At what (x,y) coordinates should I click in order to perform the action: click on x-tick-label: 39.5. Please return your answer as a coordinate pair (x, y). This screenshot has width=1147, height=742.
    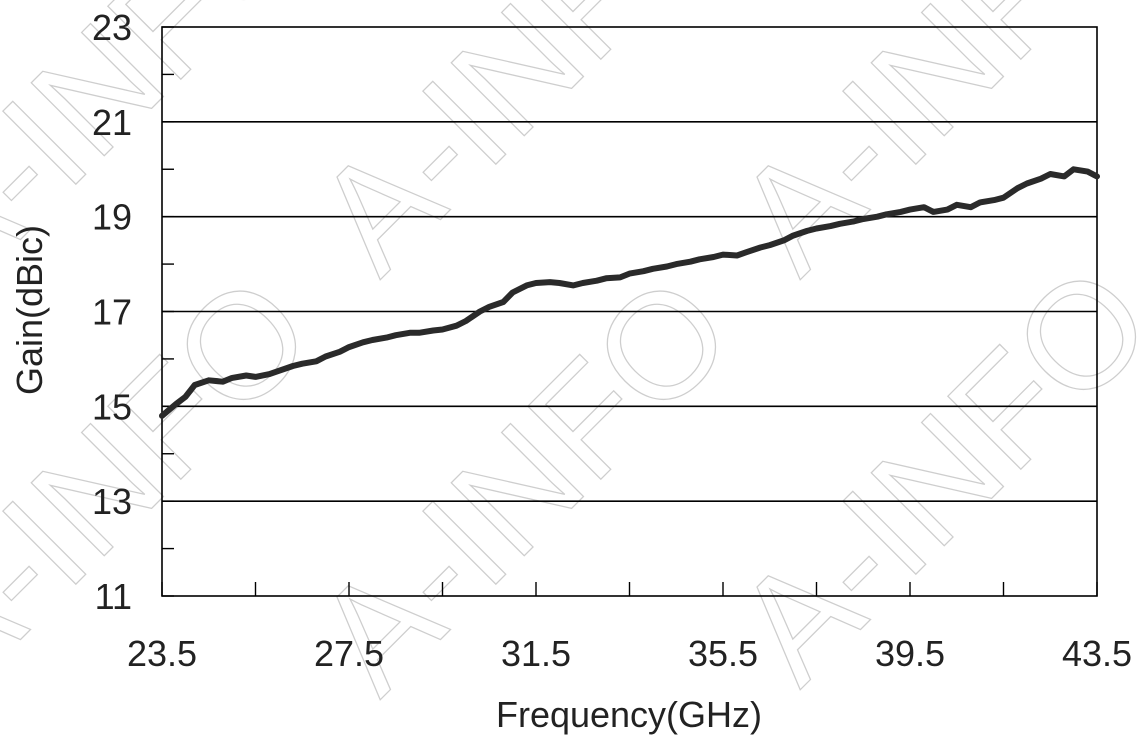
    Looking at the image, I should click on (910, 653).